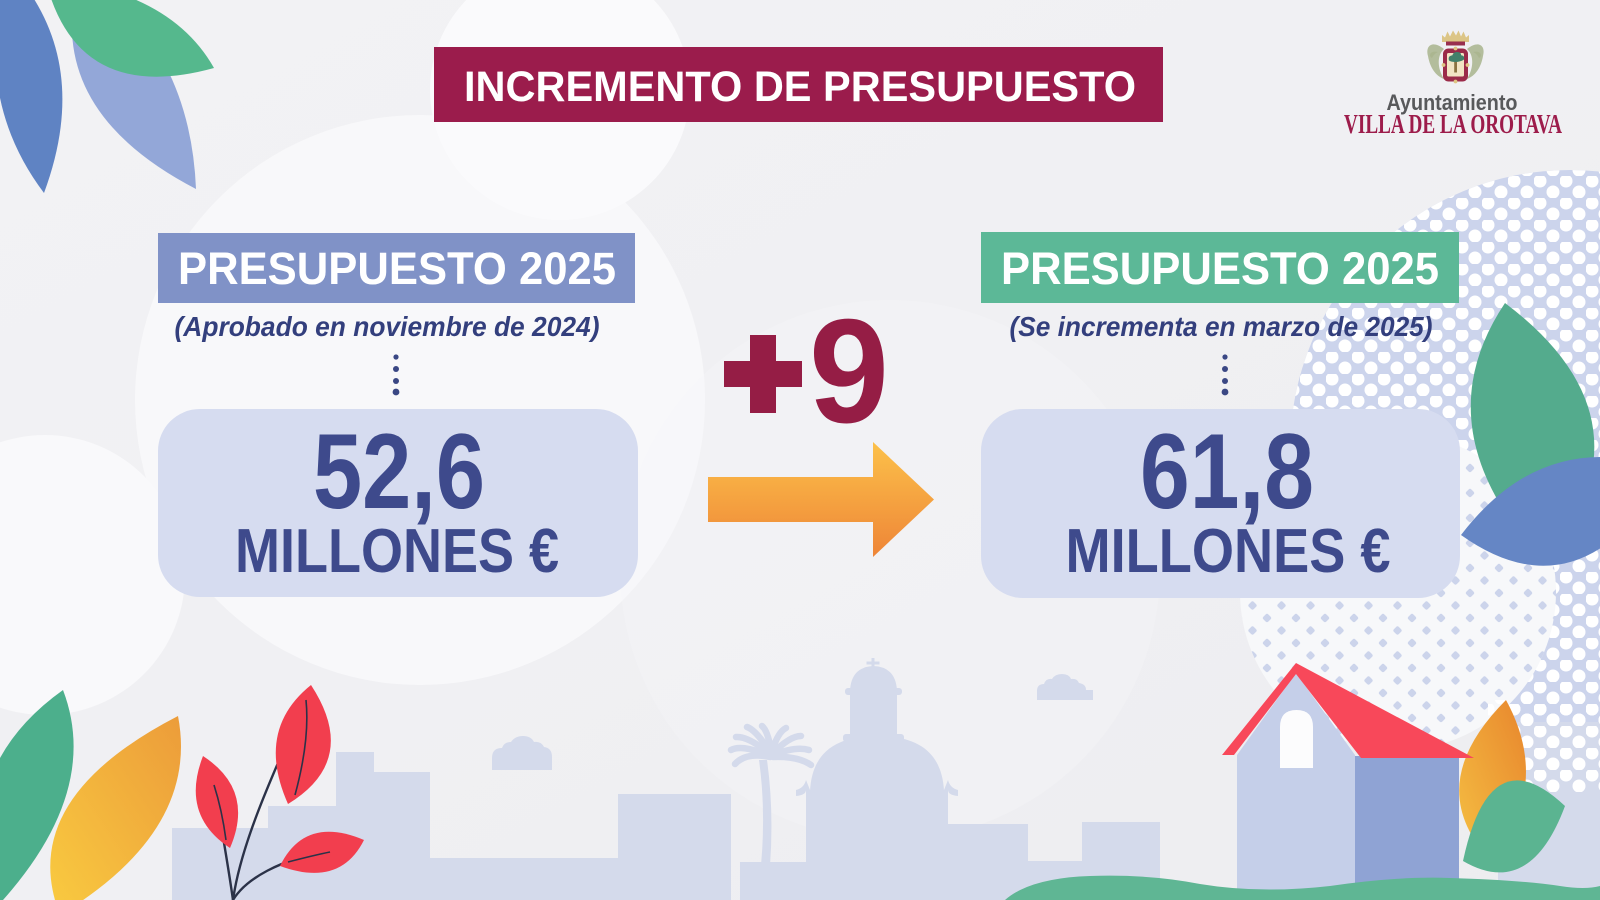 The height and width of the screenshot is (900, 1600). What do you see at coordinates (399, 471) in the screenshot?
I see `svg-text: 52,6` at bounding box center [399, 471].